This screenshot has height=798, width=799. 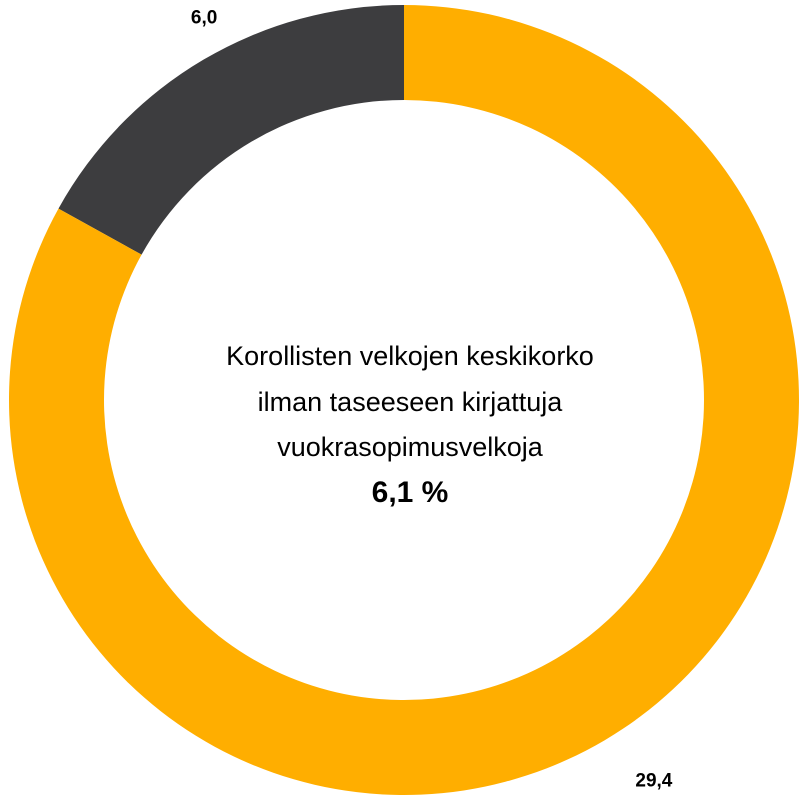 What do you see at coordinates (410, 447) in the screenshot?
I see `center-text: vuokrasopimusvelkoja` at bounding box center [410, 447].